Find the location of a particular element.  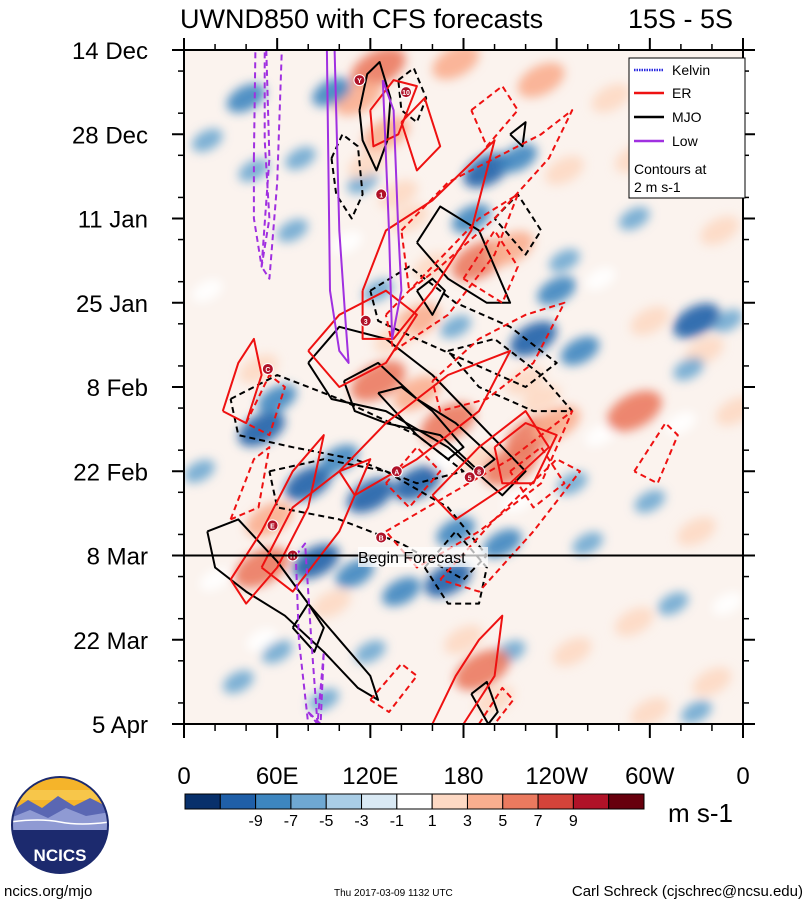

y-tick-label-4: 8 Feb is located at coordinates (117, 388).